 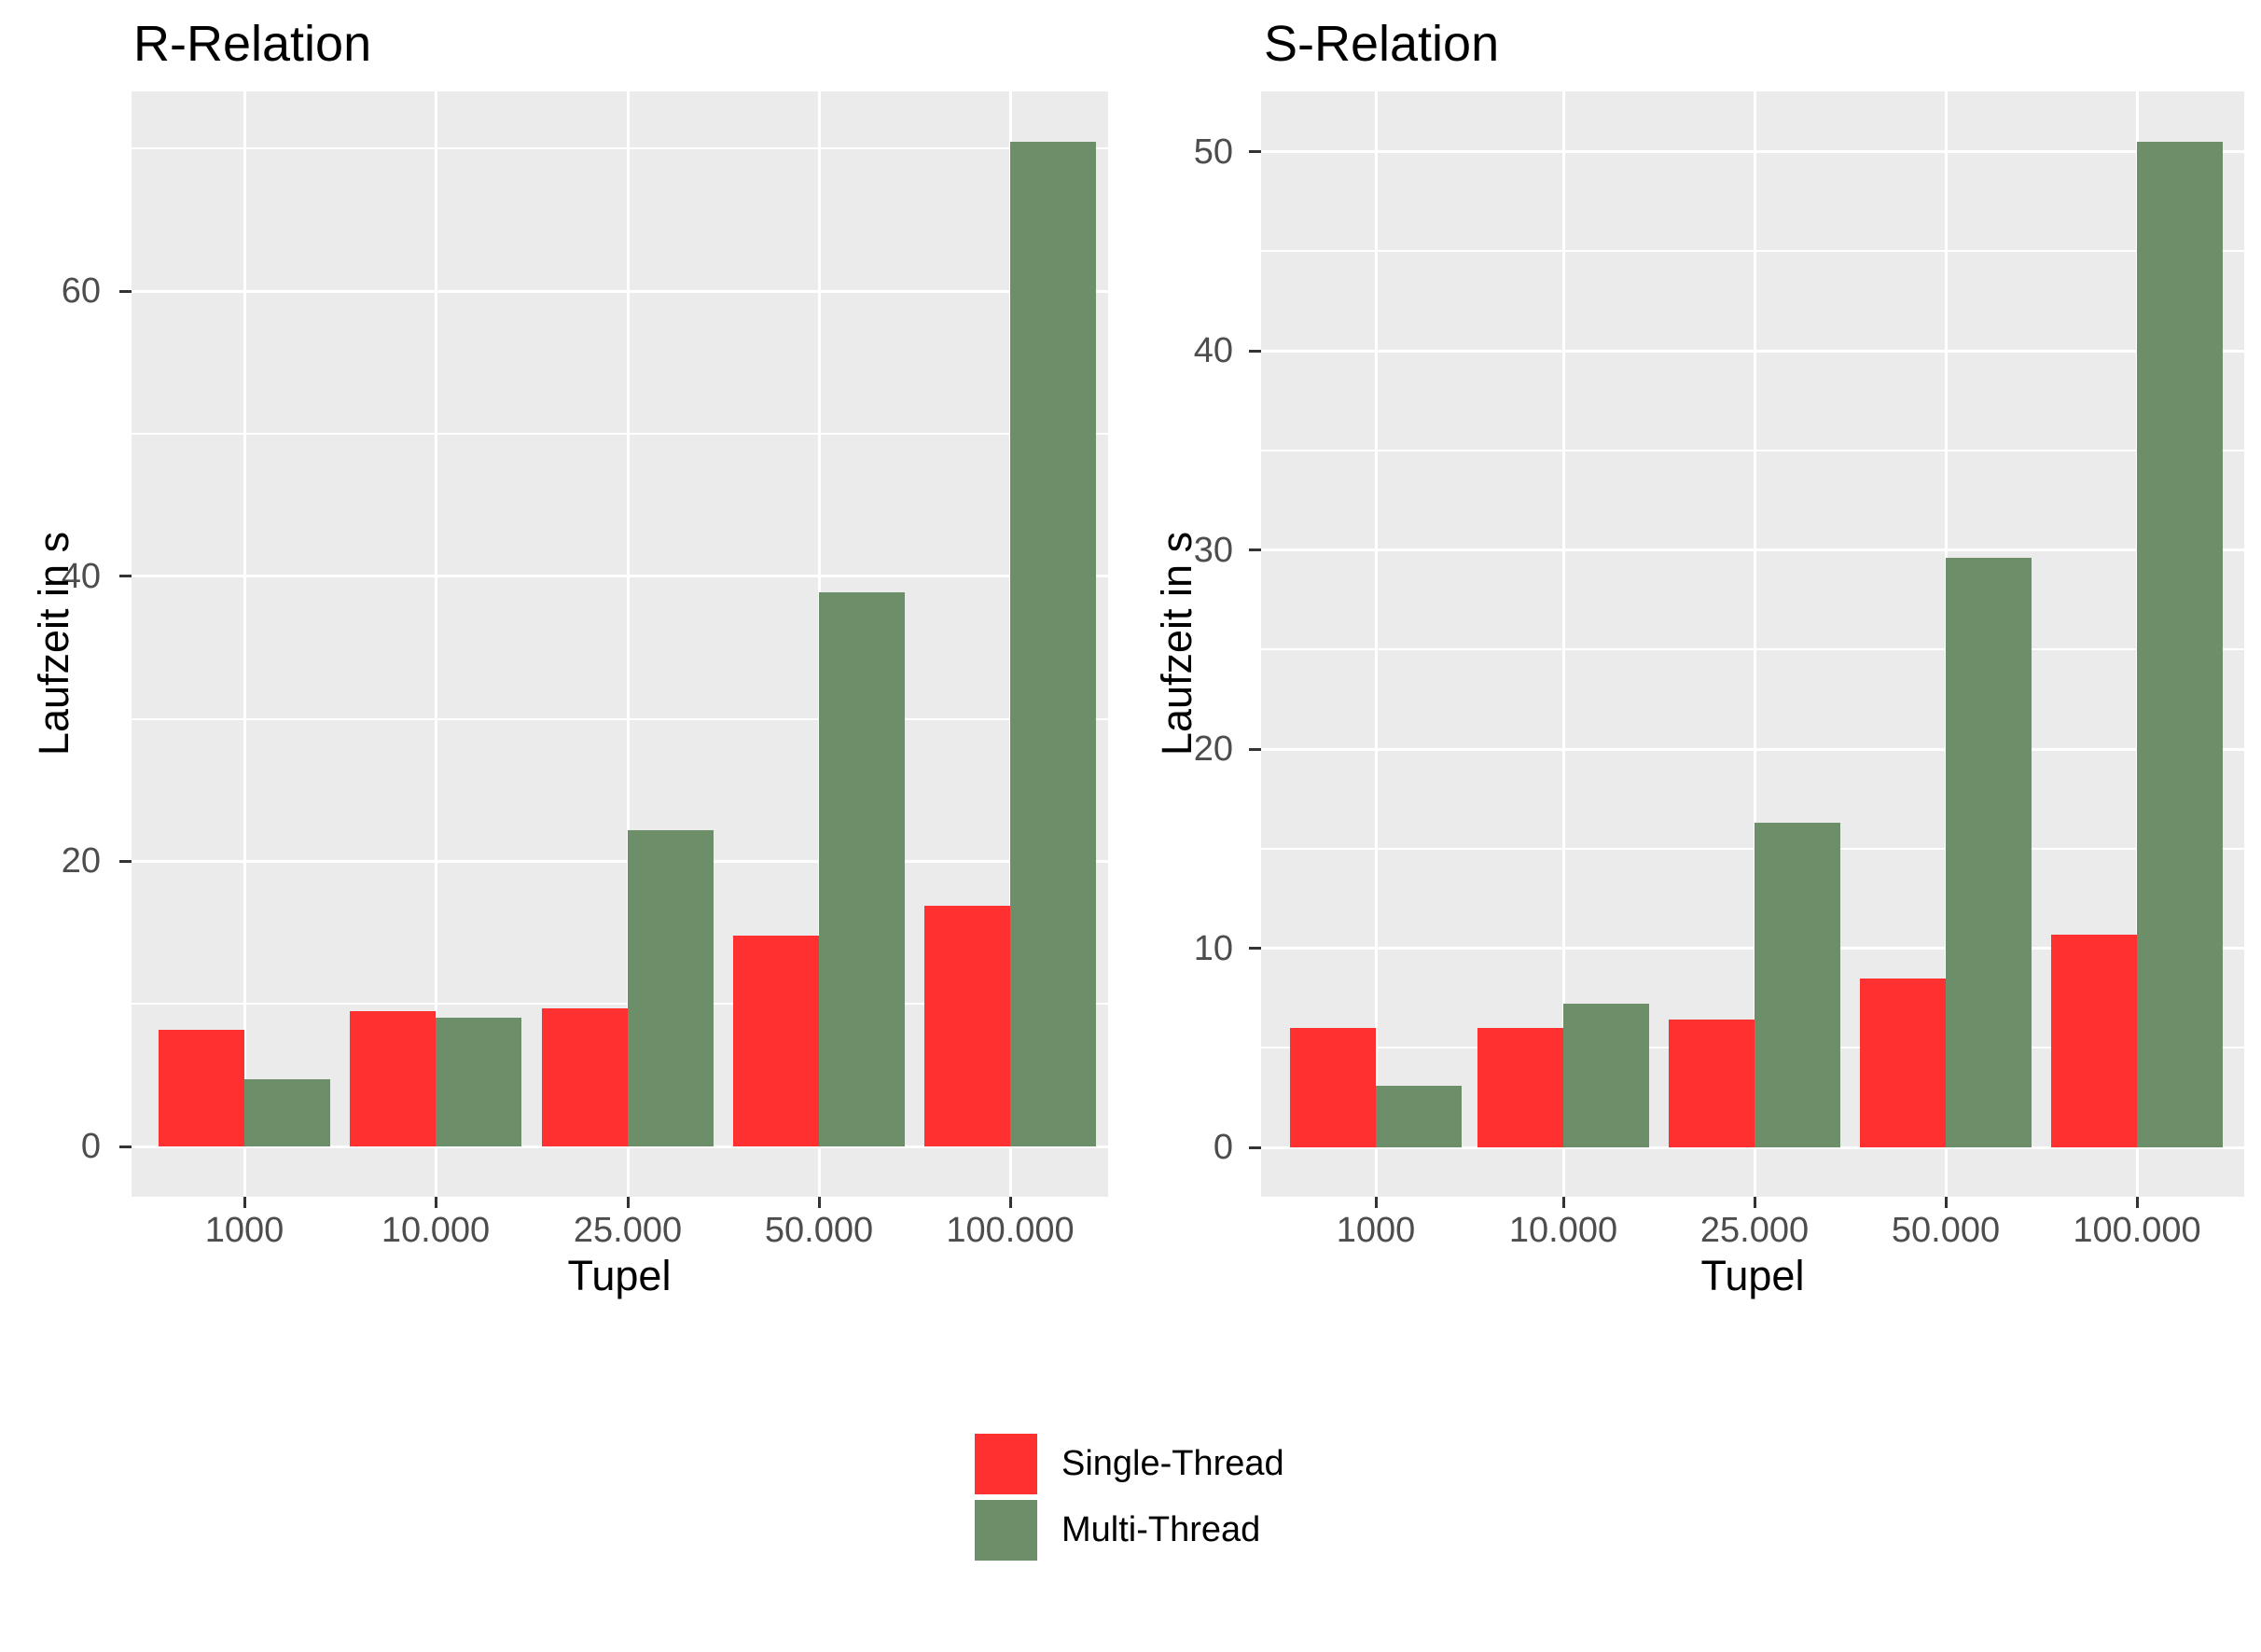 What do you see at coordinates (1053, 643) in the screenshot?
I see `bar-r-relation-multi-thread-100.000` at bounding box center [1053, 643].